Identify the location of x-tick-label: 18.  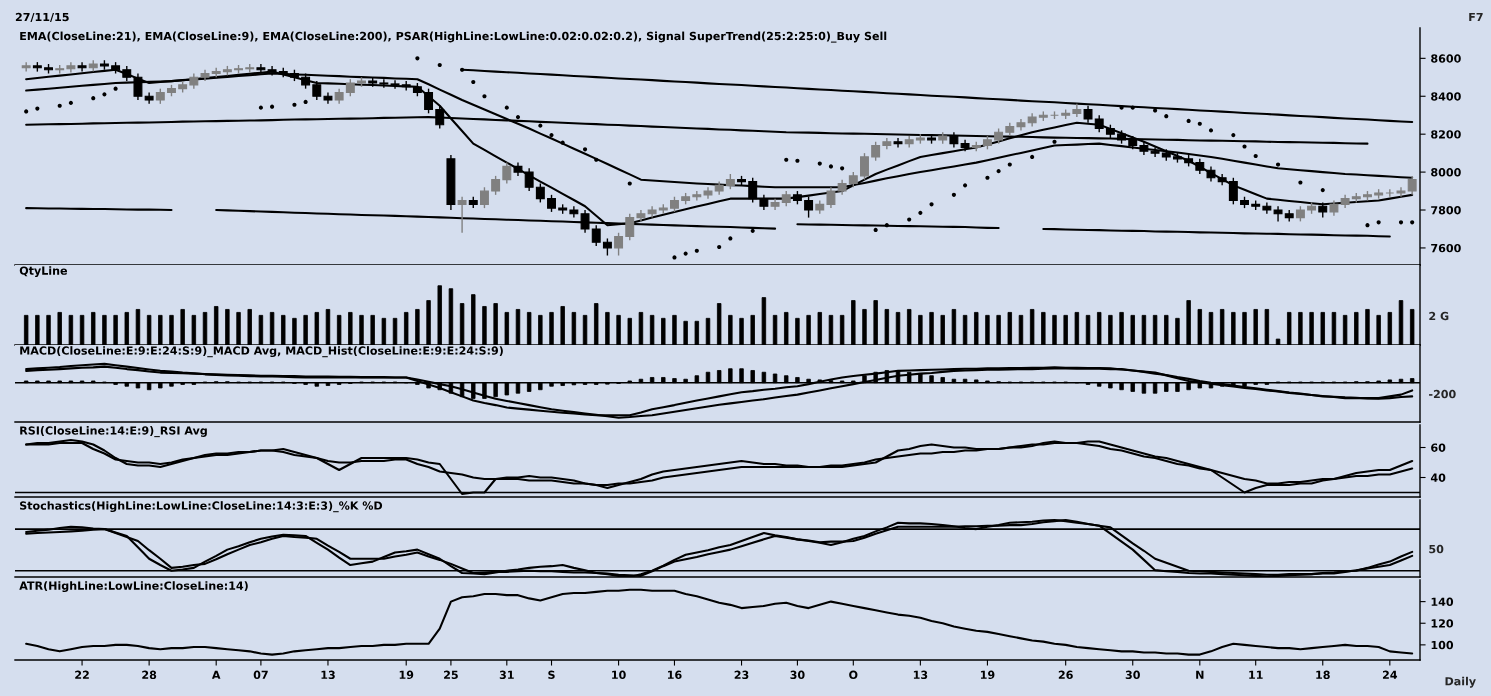
(1323, 675).